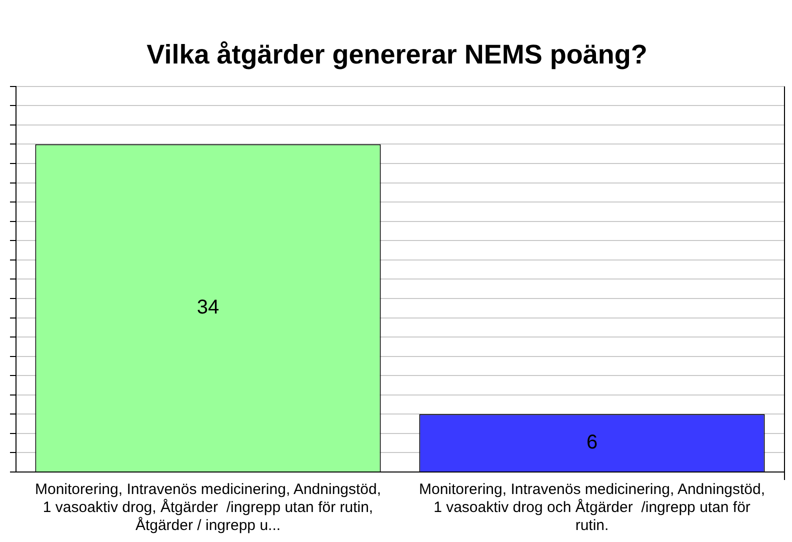 The height and width of the screenshot is (542, 792). Describe the element at coordinates (592, 442) in the screenshot. I see `data-label: 6` at that location.